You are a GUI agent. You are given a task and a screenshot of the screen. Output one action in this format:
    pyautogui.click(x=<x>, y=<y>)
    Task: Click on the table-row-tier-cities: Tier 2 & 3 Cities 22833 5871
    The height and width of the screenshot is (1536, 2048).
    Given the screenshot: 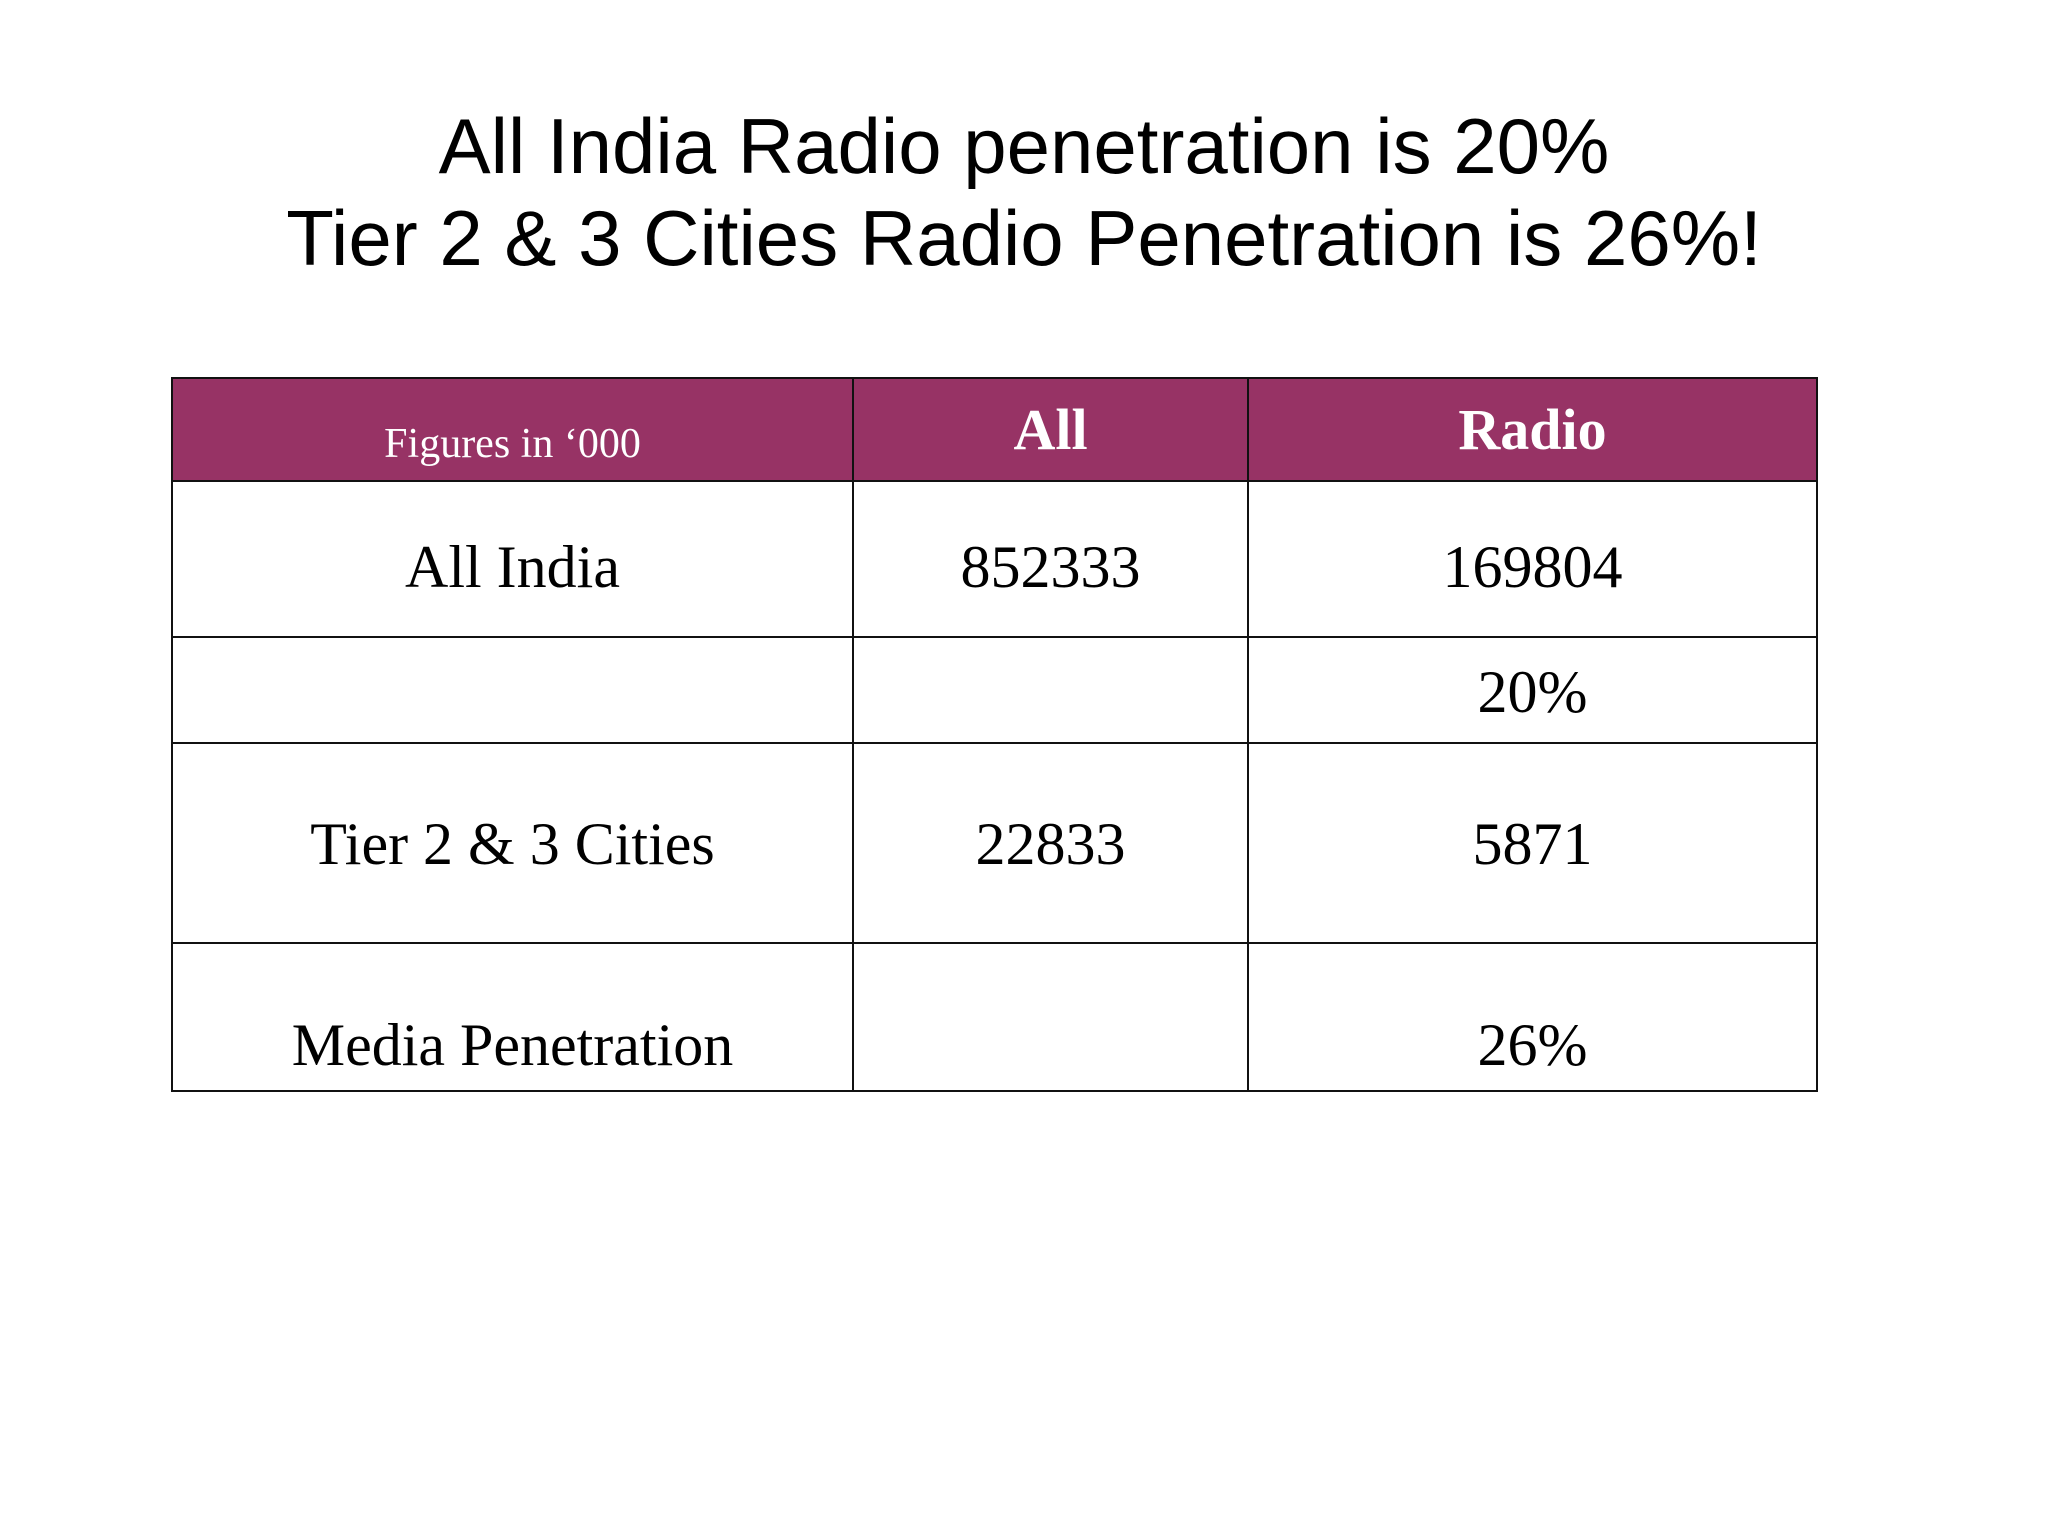 What is the action you would take?
    pyautogui.click(x=994, y=843)
    